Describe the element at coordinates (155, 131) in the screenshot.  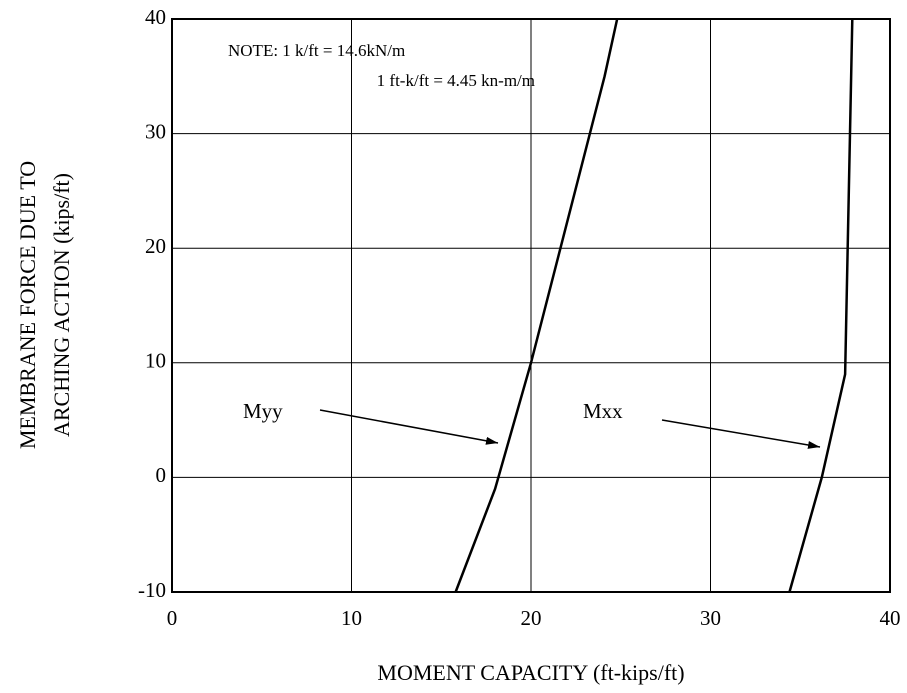
I see `y-tick-label: 30` at that location.